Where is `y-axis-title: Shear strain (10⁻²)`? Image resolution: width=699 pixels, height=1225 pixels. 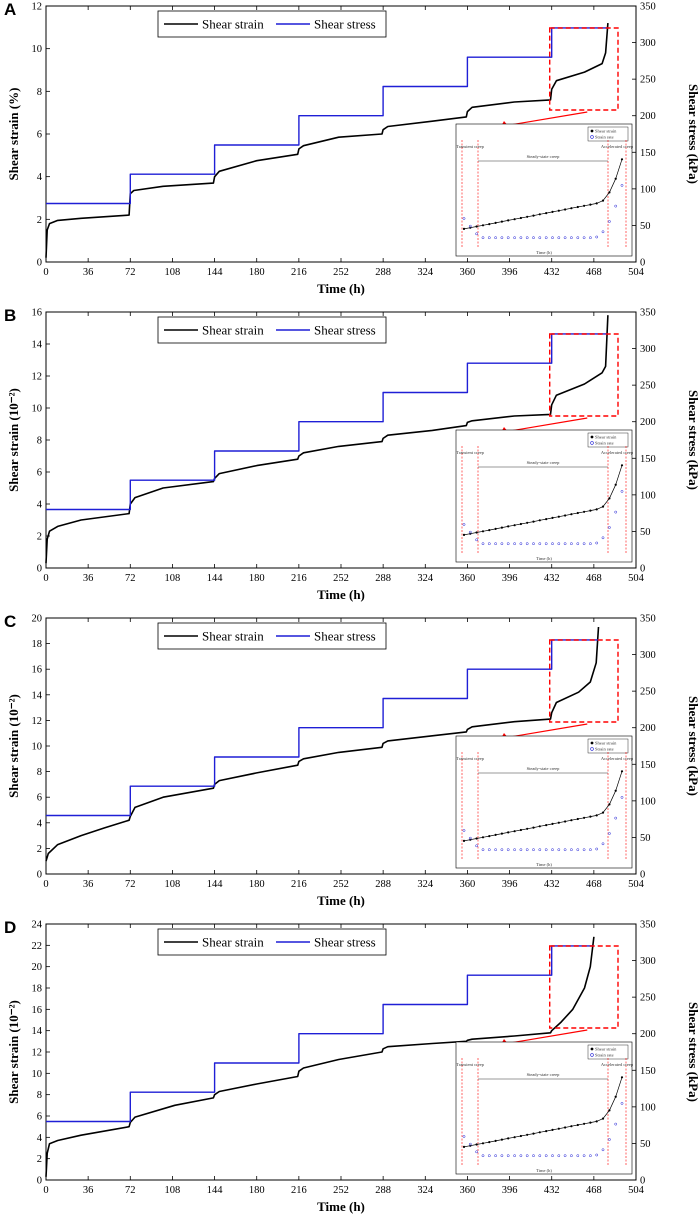 y-axis-title: Shear strain (10⁻²) is located at coordinates (13, 746).